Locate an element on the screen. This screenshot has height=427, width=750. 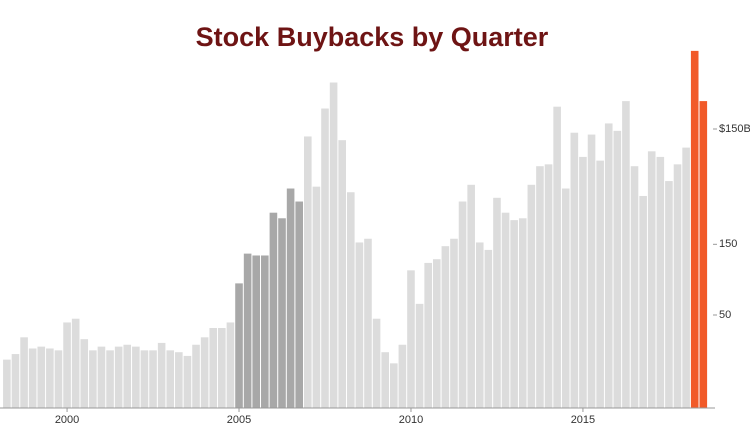
y-tick-label: $150B is located at coordinates (734, 129).